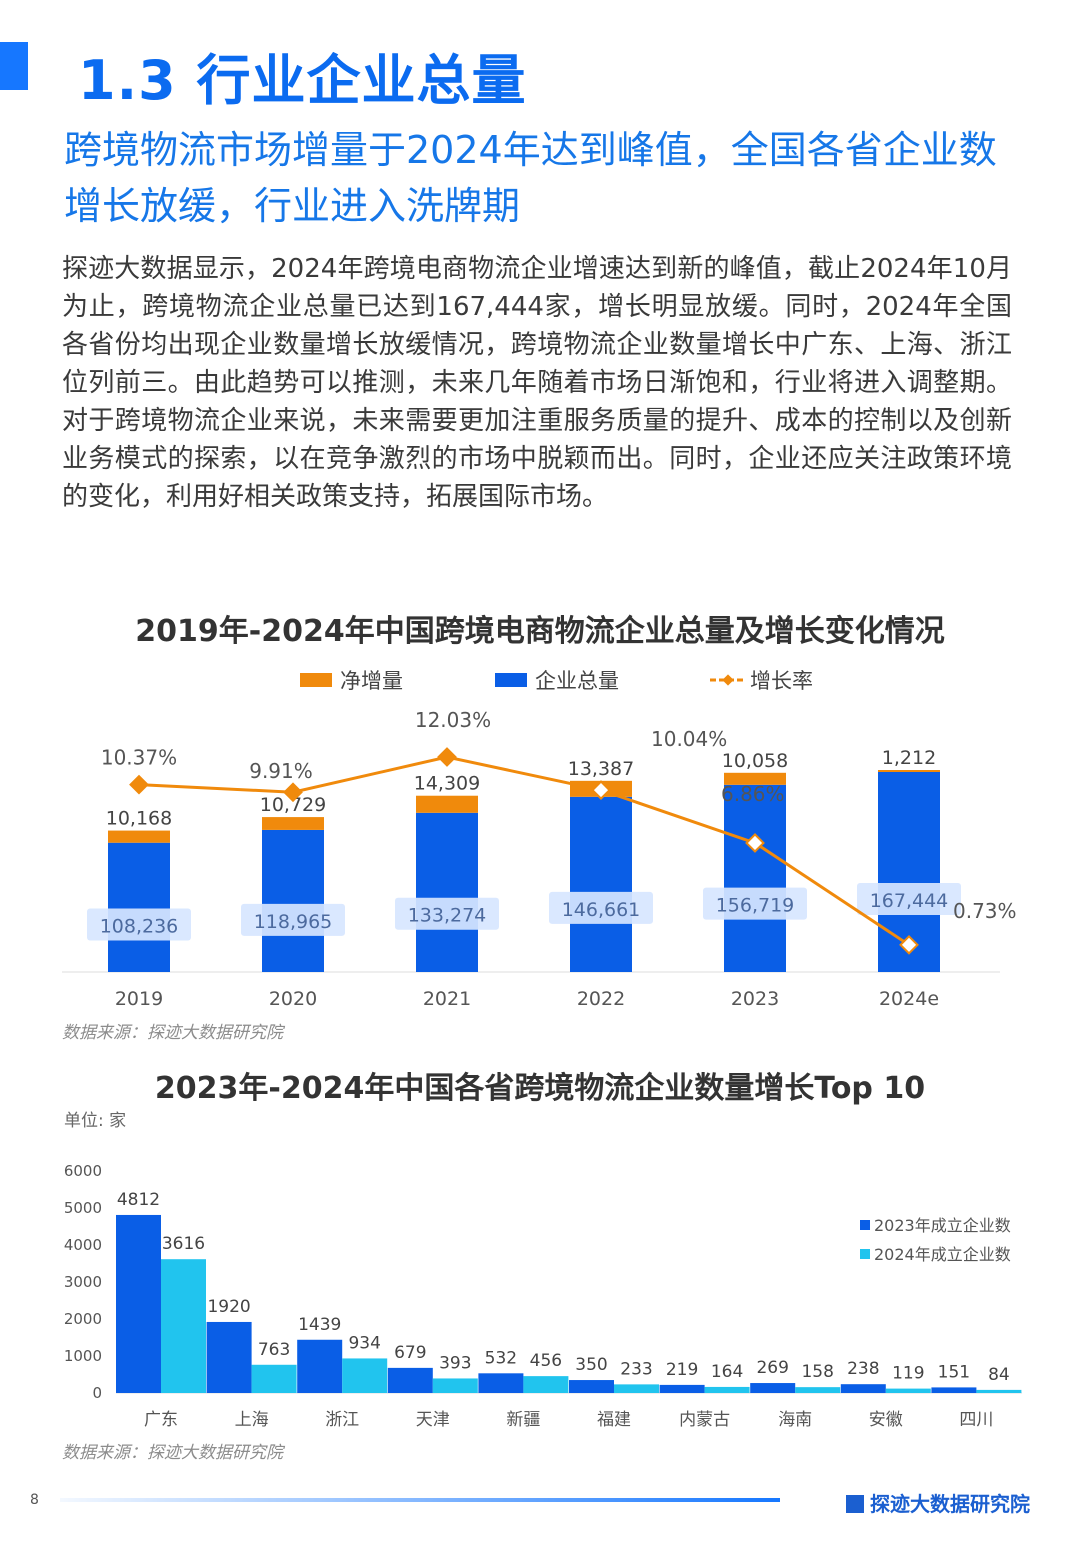 Image resolution: width=1080 pixels, height=1542 pixels. Describe the element at coordinates (999, 1375) in the screenshot. I see `value-label-2024: 84` at that location.